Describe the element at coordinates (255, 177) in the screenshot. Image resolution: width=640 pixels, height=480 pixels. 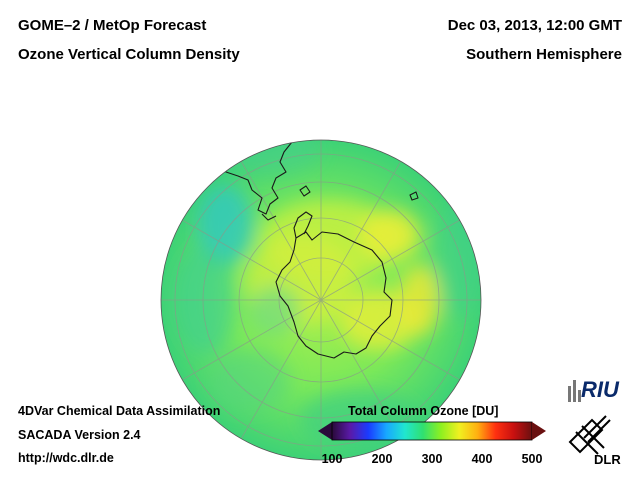
I see `south-america-outline` at that location.